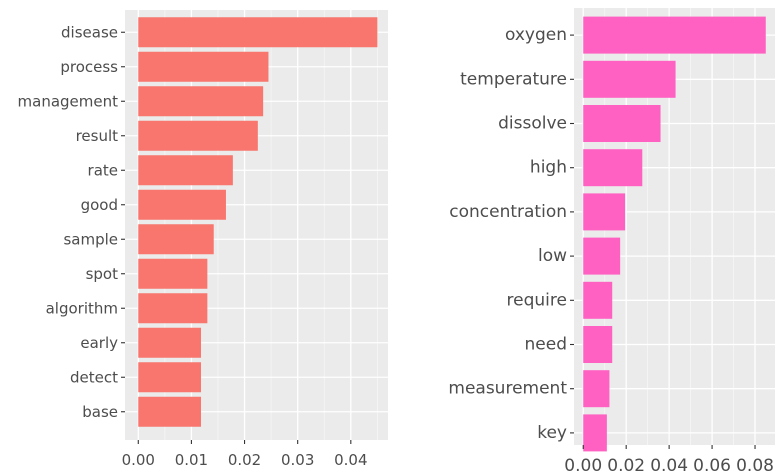 The width and height of the screenshot is (780, 475). I want to click on y-tick-label: measurement, so click(507, 389).